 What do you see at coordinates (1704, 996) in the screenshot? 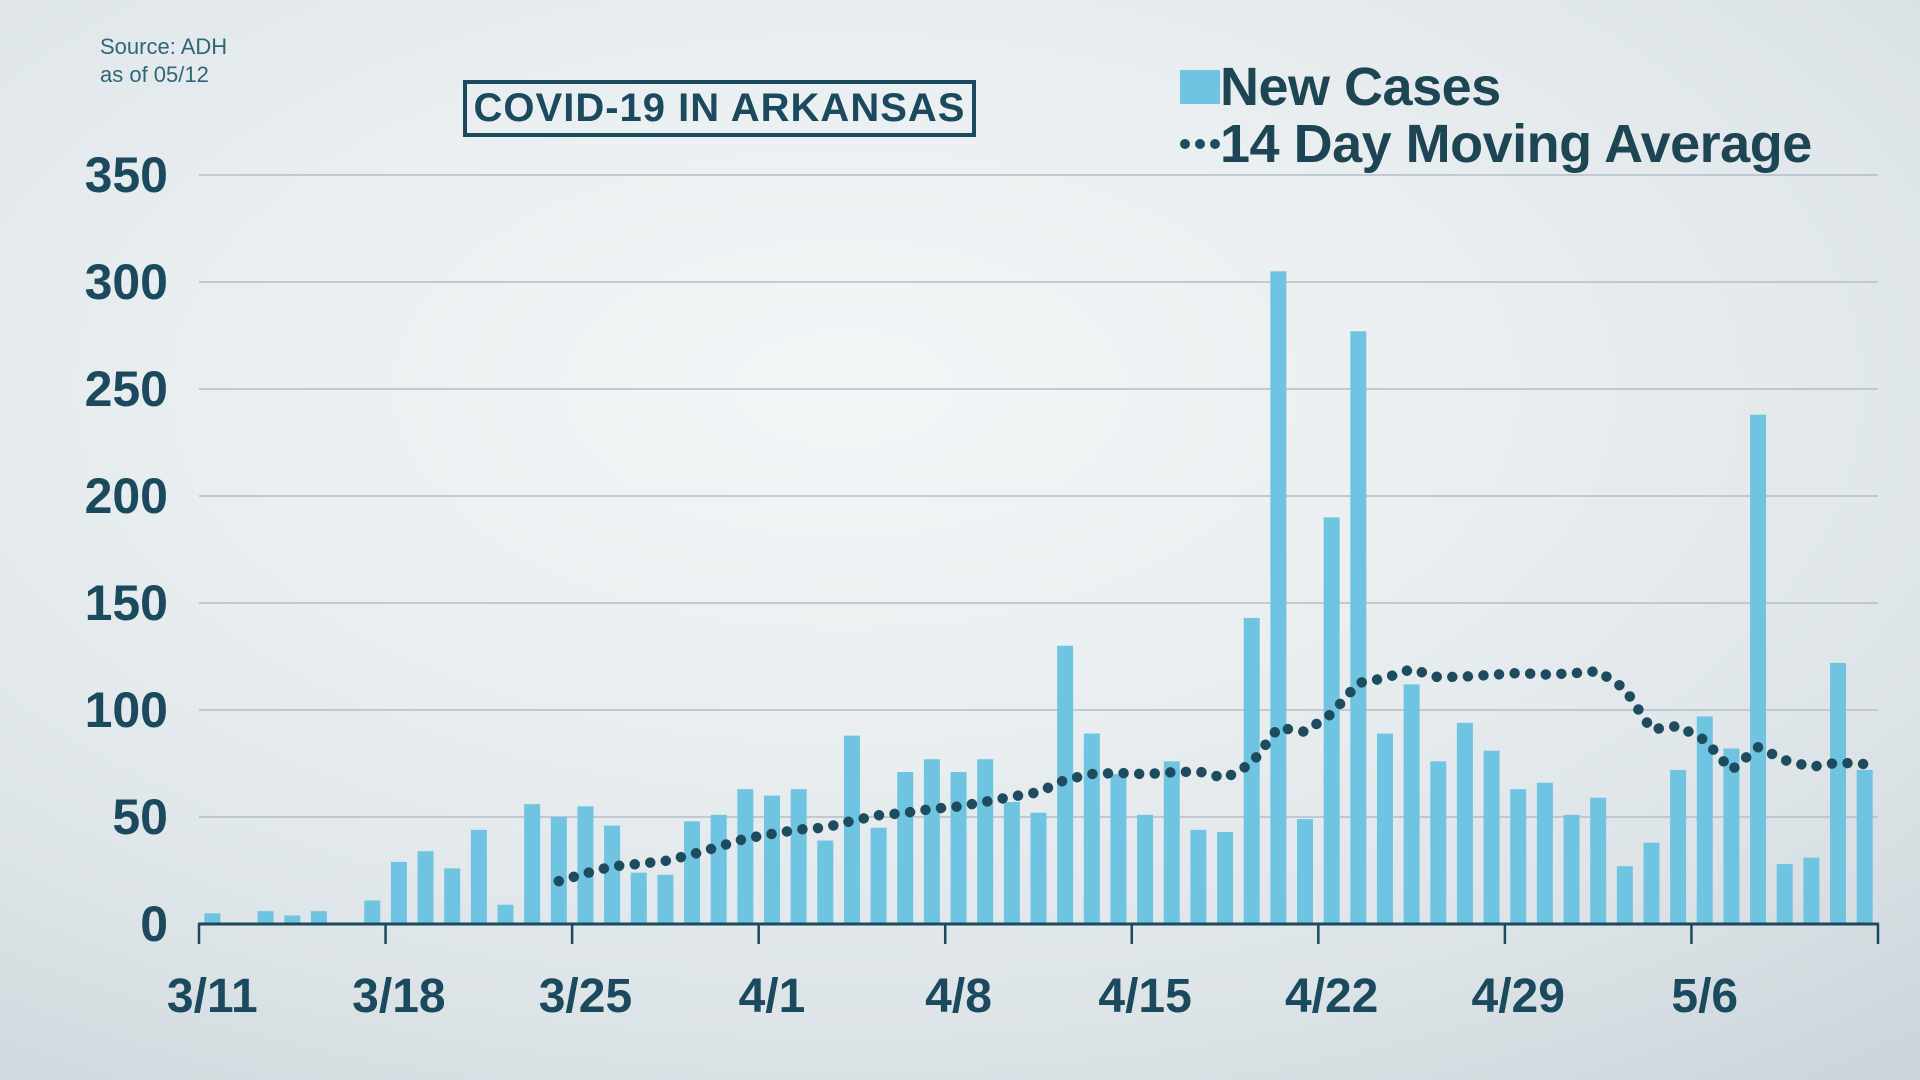
I see `x-tick-label: 5/6` at bounding box center [1704, 996].